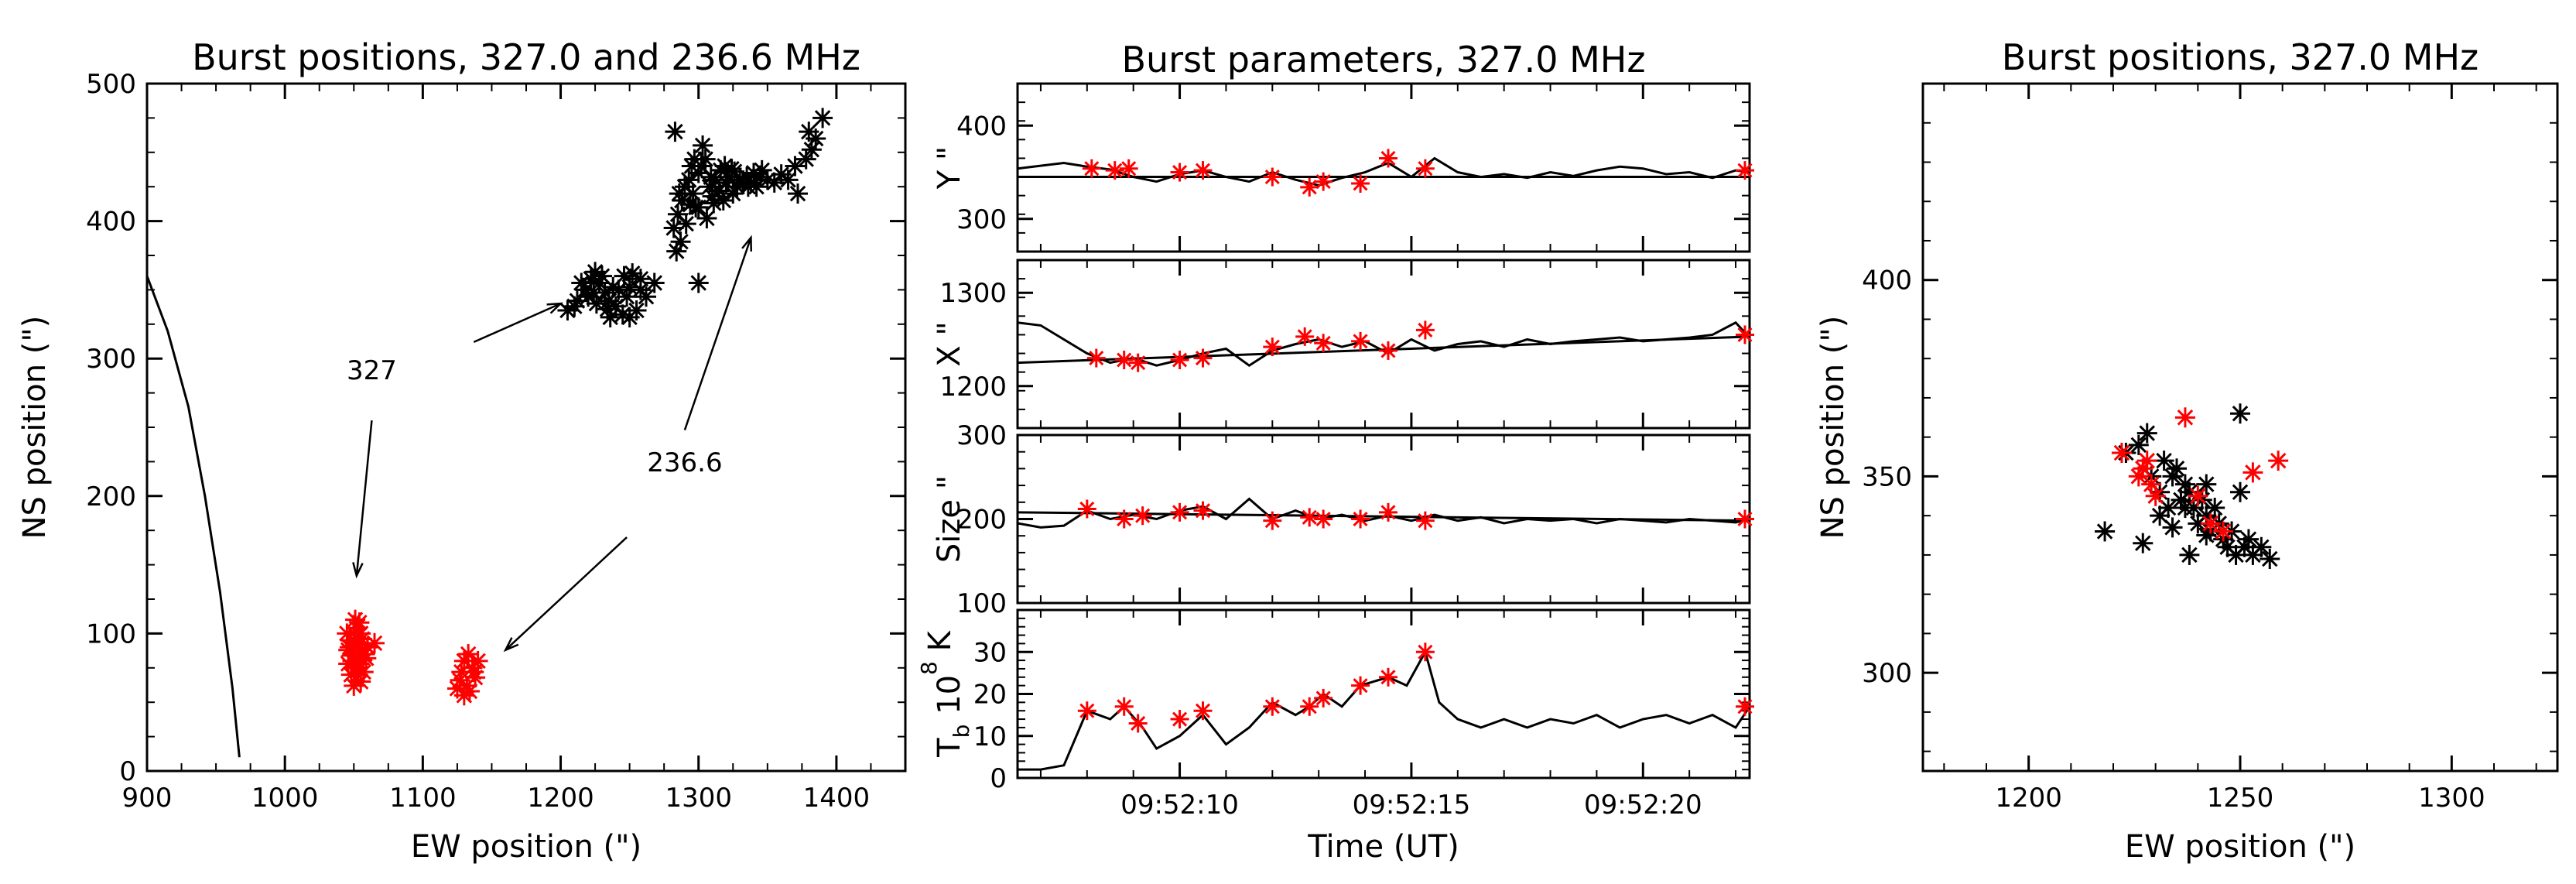 The image size is (2576, 884). Describe the element at coordinates (566, 594) in the screenshot. I see `arrow-line` at that location.